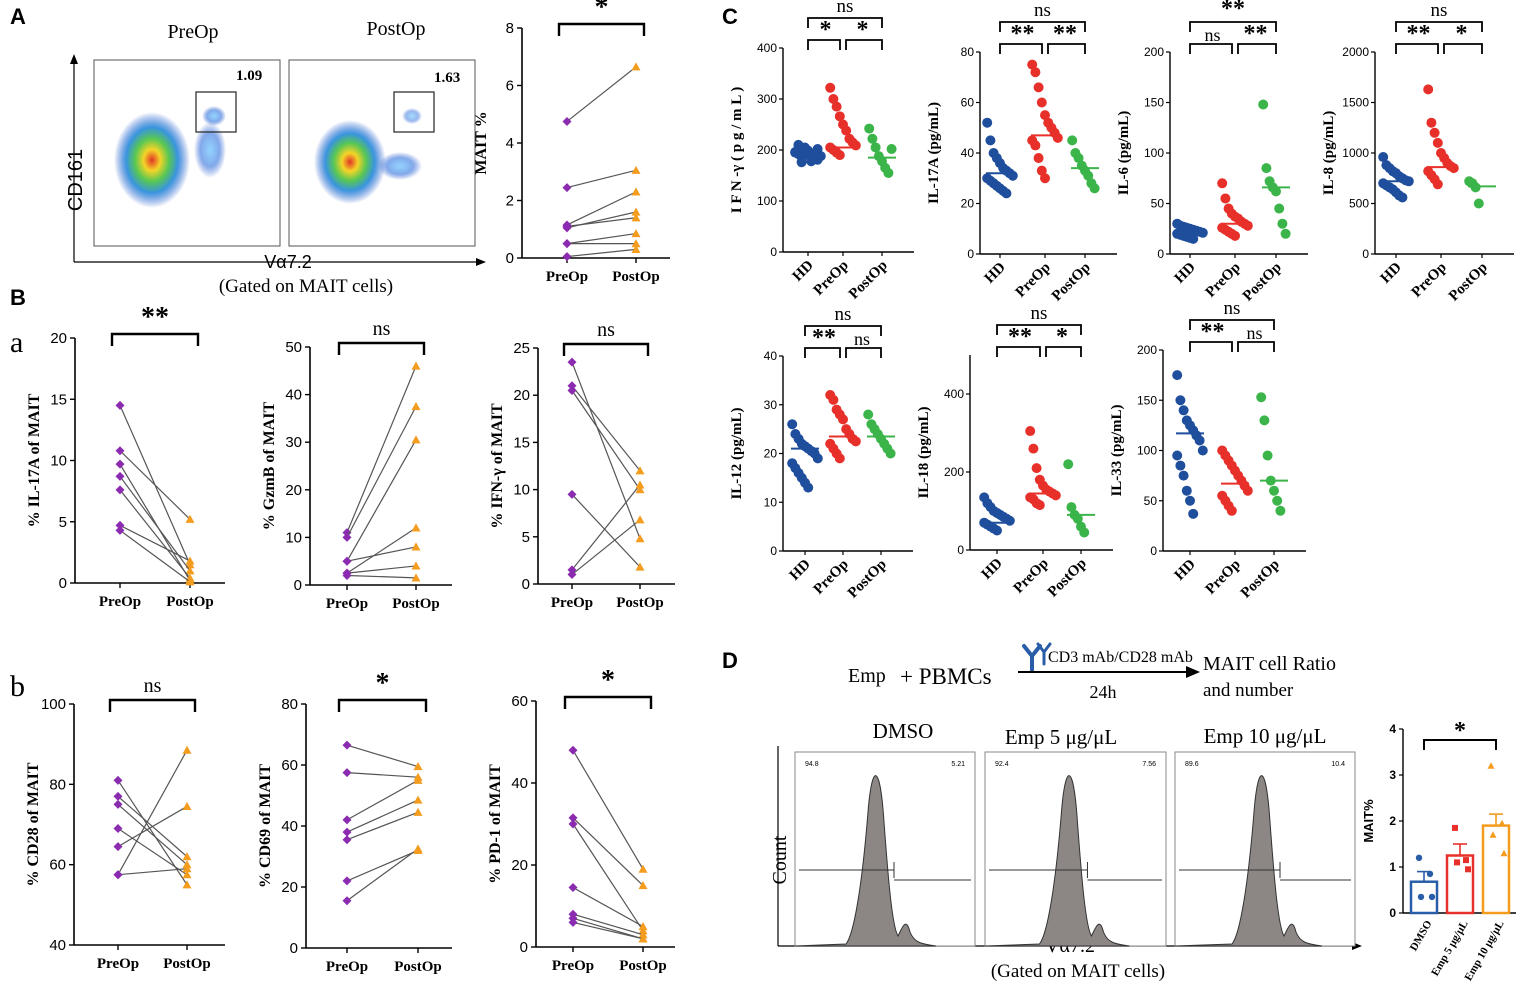 Image resolution: width=1535 pixels, height=1007 pixels. Describe the element at coordinates (730, 660) in the screenshot. I see `panel-label-d: D` at that location.